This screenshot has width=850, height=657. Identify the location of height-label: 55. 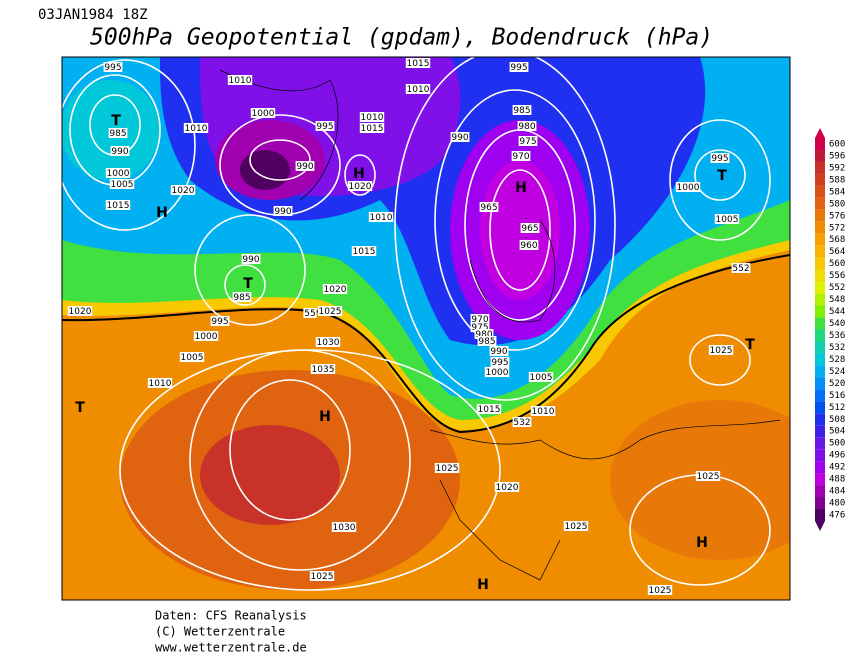
(309, 314).